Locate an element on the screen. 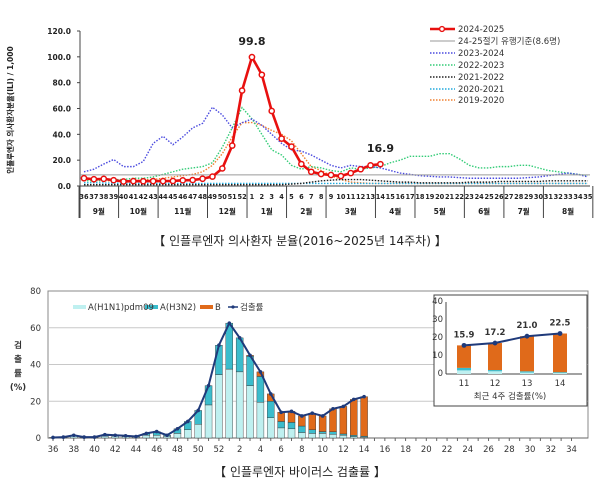 The height and width of the screenshot is (489, 600). week-label: 35 is located at coordinates (588, 197).